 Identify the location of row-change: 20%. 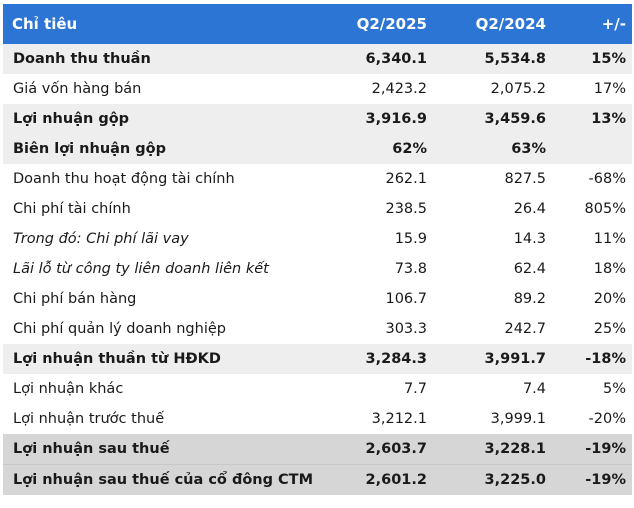
(609, 299).